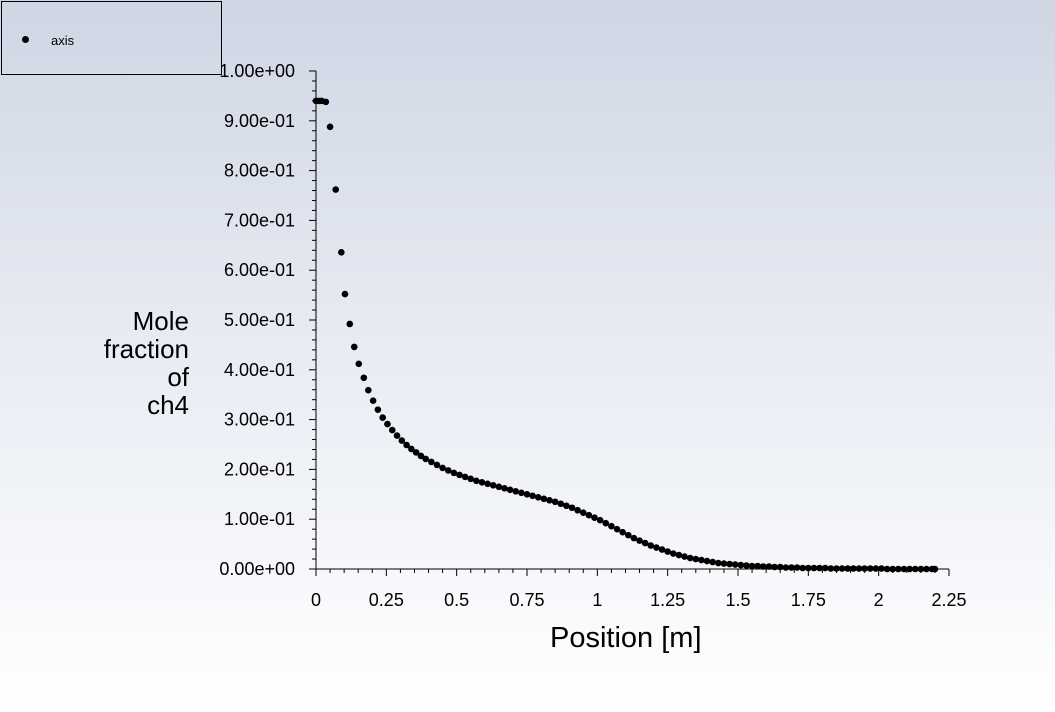 The image size is (1055, 712). I want to click on x-tick-label: 0.5, so click(456, 600).